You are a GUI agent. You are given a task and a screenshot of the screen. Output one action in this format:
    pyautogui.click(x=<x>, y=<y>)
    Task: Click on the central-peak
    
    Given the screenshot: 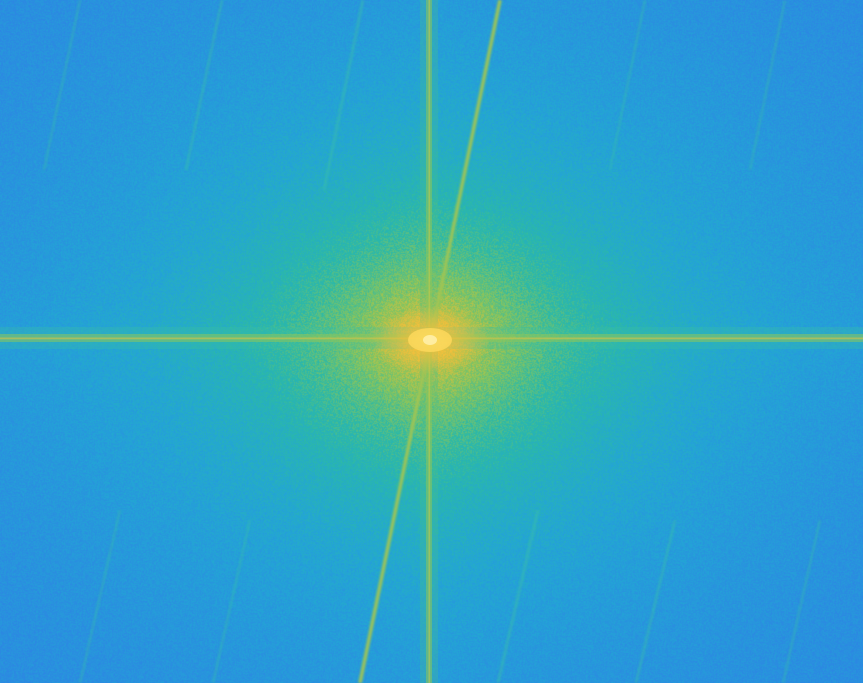 What is the action you would take?
    pyautogui.click(x=430, y=340)
    